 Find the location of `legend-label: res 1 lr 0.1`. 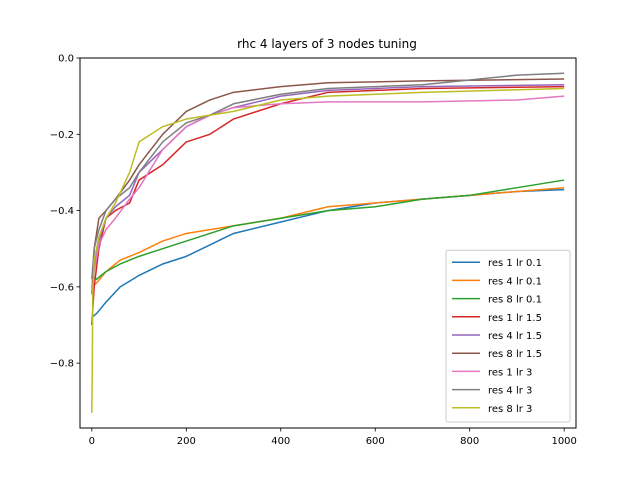

legend-label: res 1 lr 0.1 is located at coordinates (515, 263).